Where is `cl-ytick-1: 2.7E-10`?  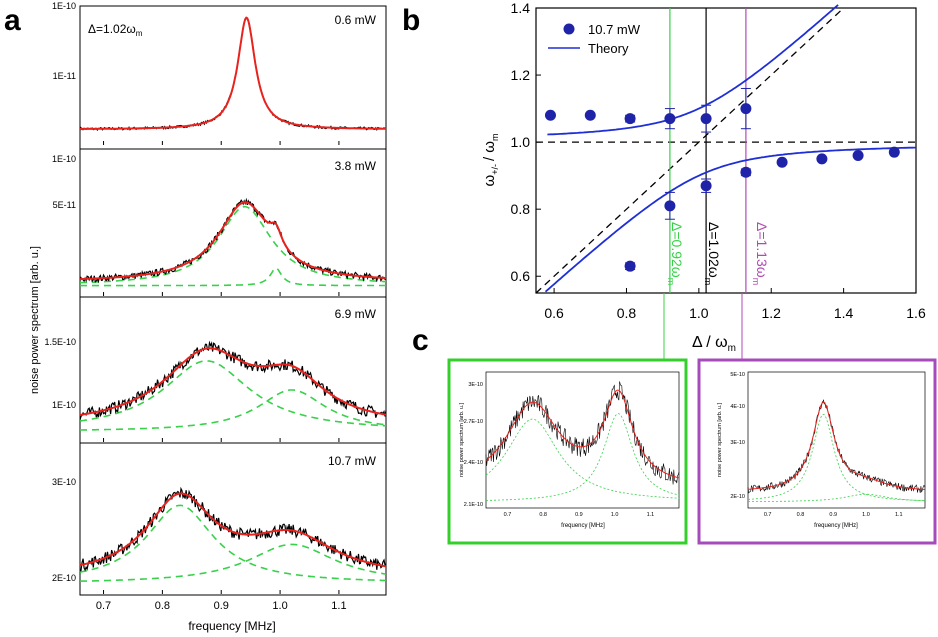
cl-ytick-1: 2.7E-10 is located at coordinates (473, 422).